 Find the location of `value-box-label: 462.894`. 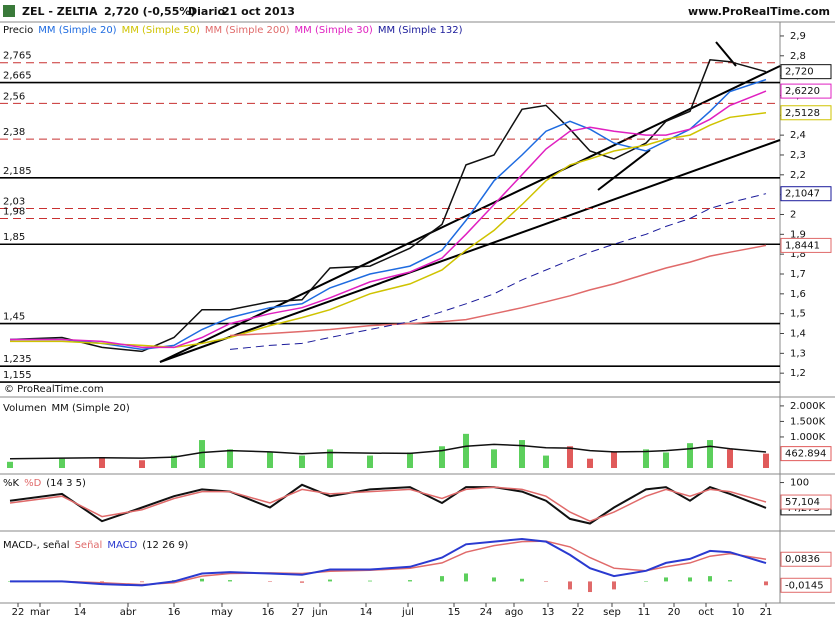

value-box-label: 462.894 is located at coordinates (805, 454).